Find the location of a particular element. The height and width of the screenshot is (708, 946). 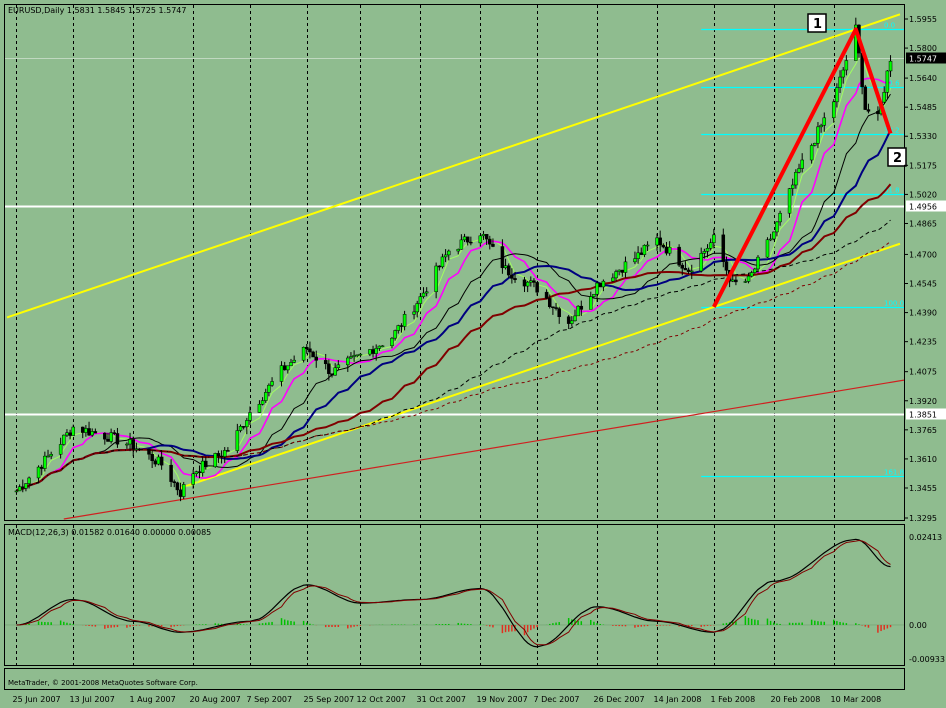

price-tick-label: 1.5485 is located at coordinates (923, 107).